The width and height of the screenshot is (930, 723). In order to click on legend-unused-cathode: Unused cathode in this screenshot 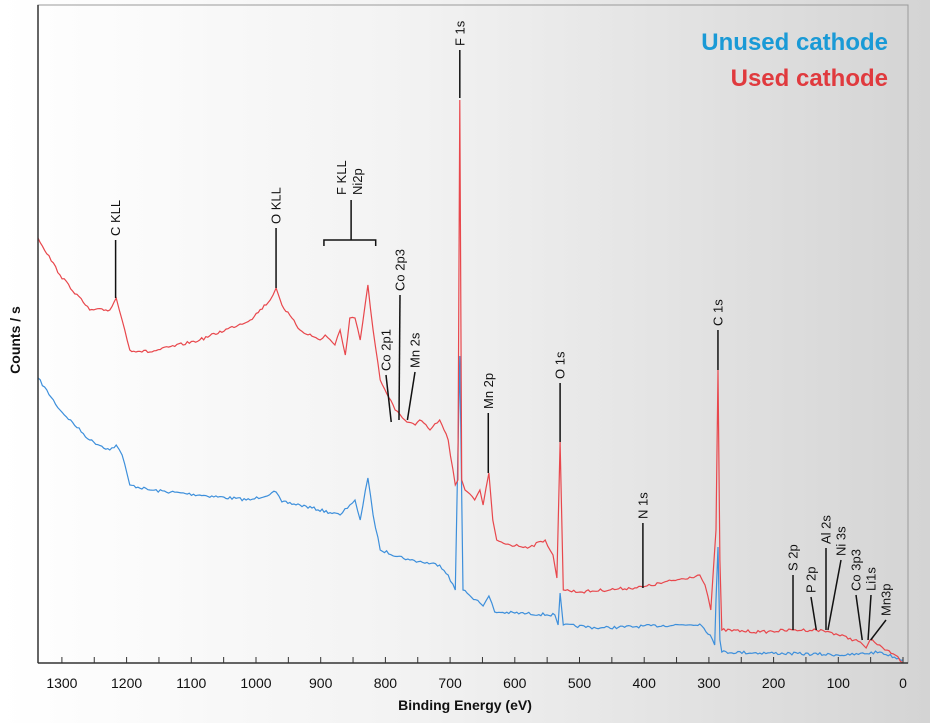, I will do `click(794, 42)`.